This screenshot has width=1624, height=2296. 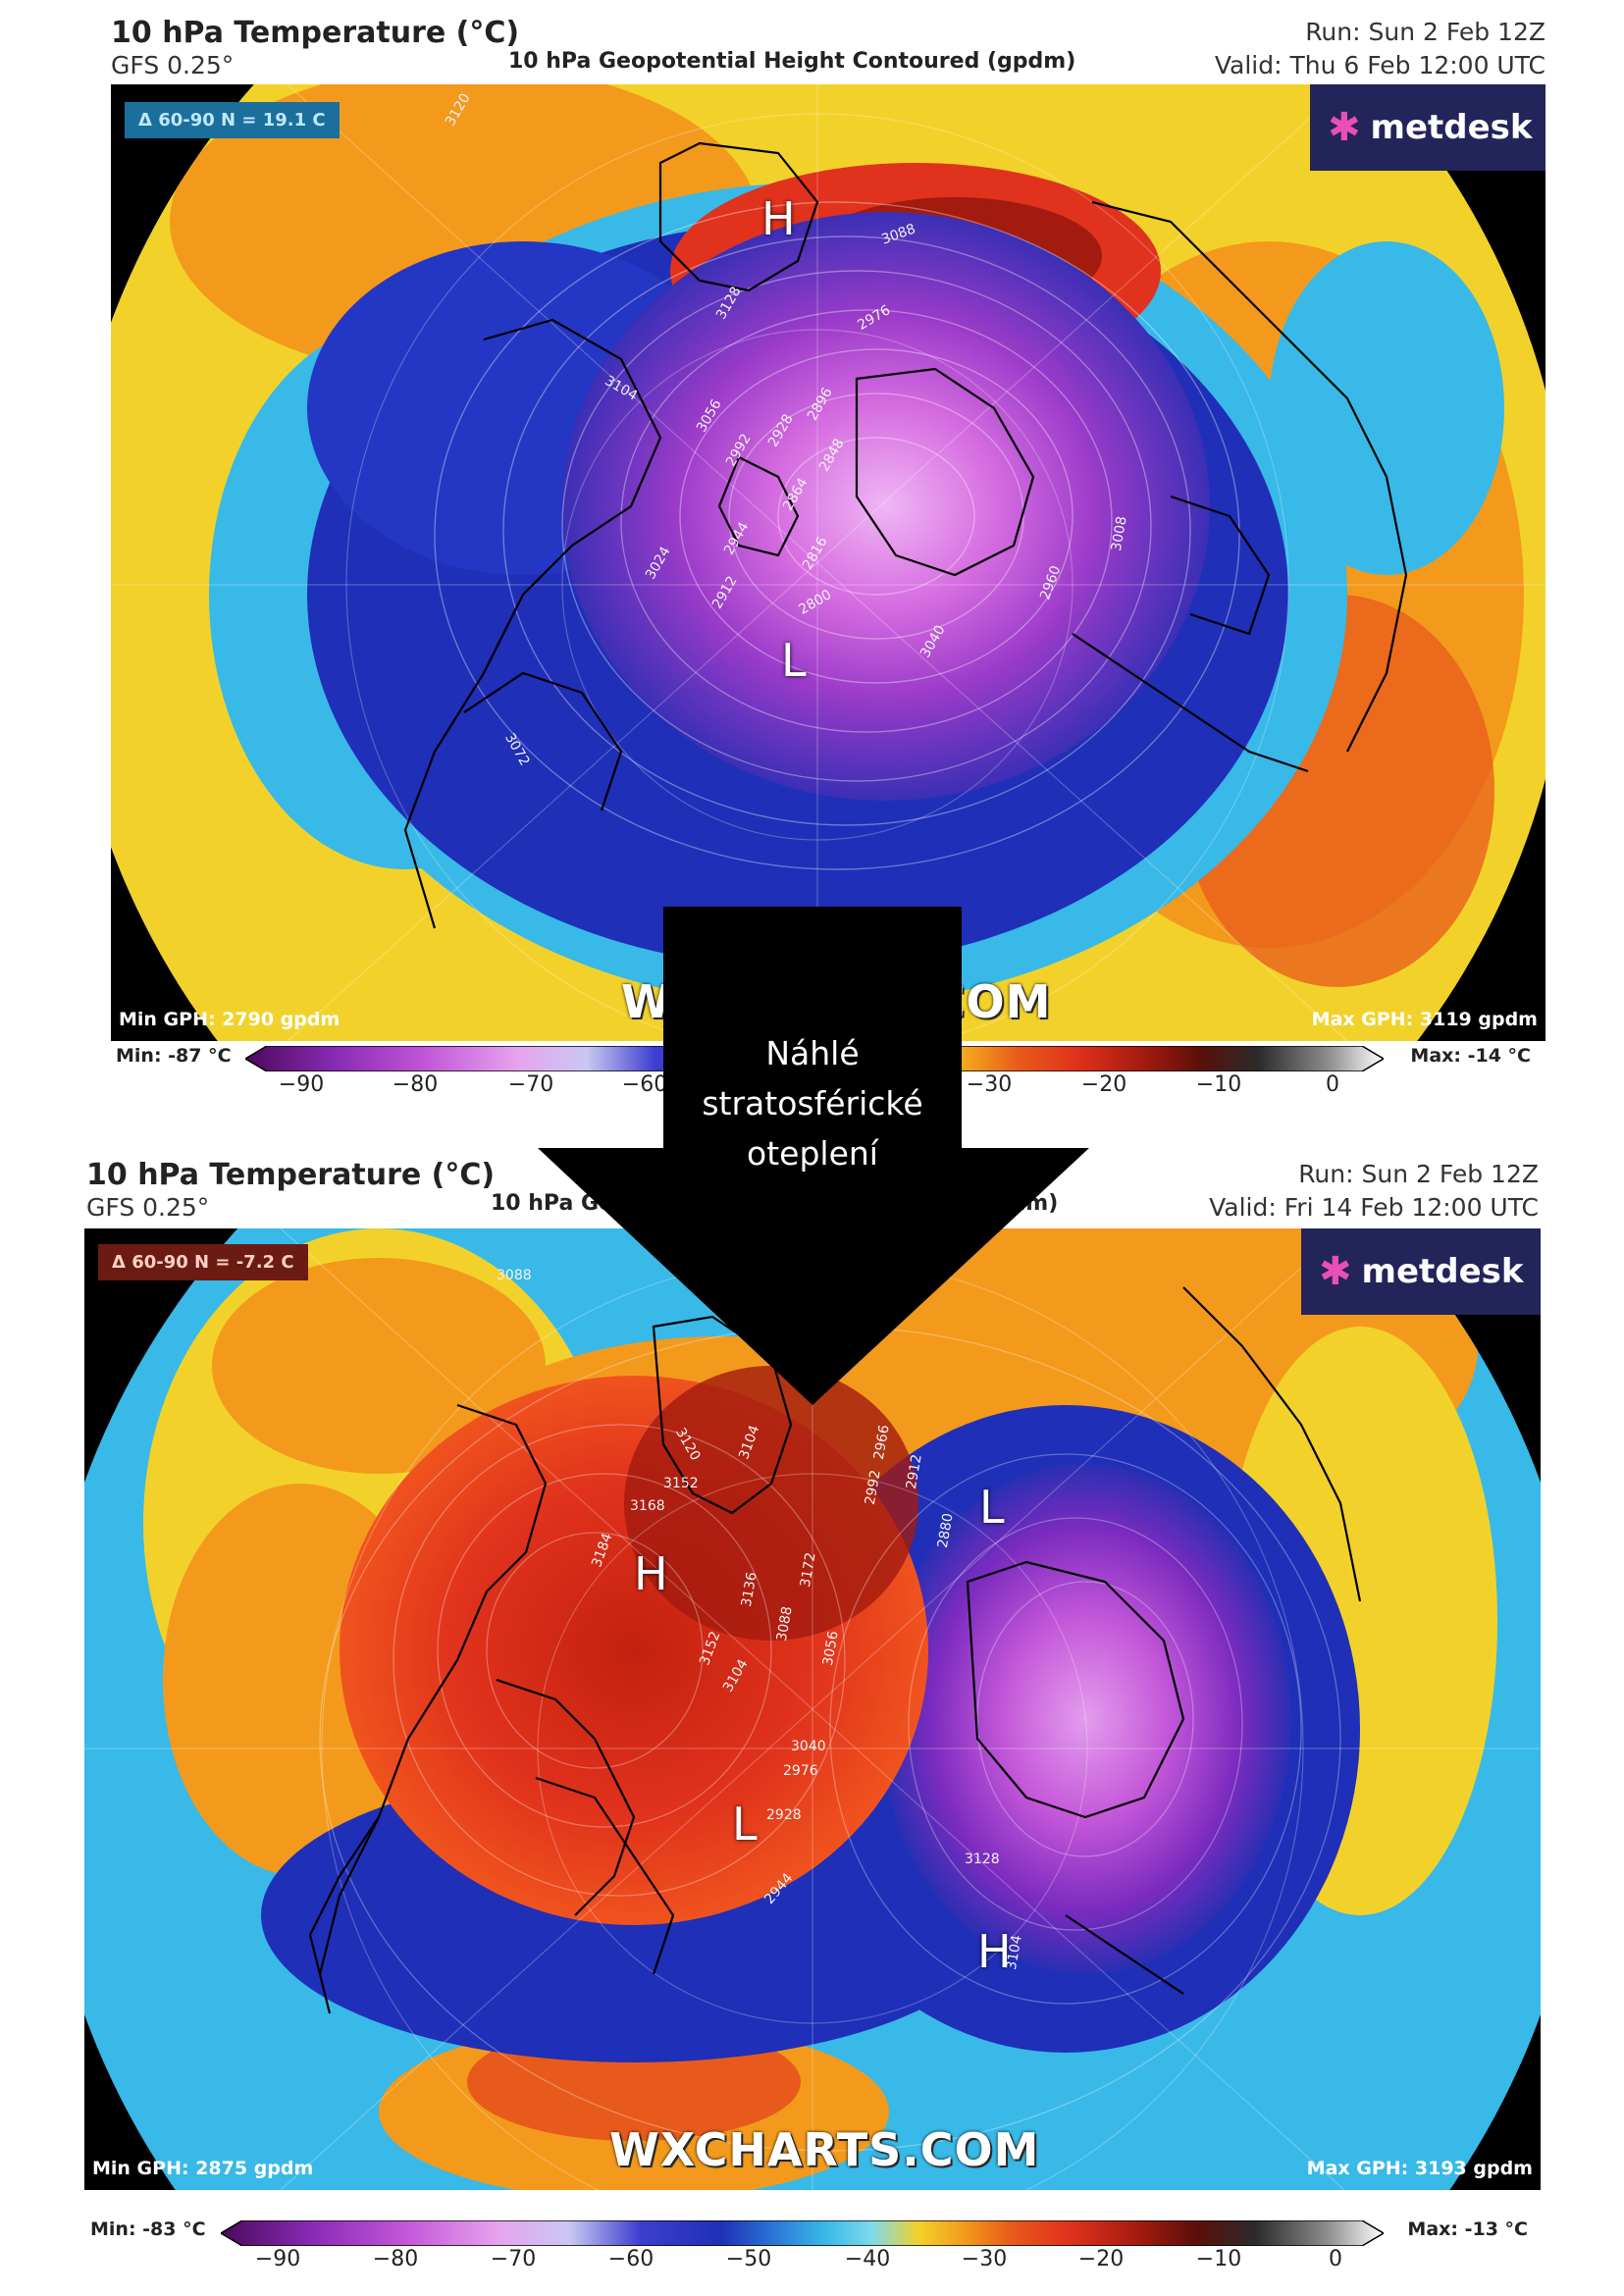 What do you see at coordinates (1374, 1207) in the screenshot?
I see `valid-label: Valid: Fri 14 Feb 12:00 UTC` at bounding box center [1374, 1207].